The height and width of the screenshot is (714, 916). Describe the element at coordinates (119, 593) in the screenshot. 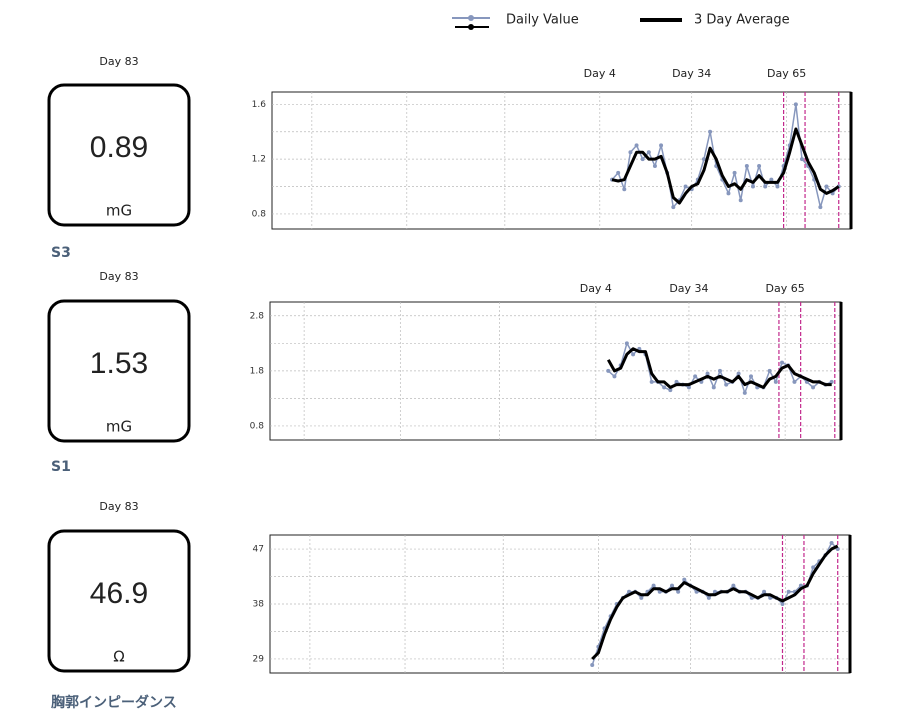

I see `value: 46.9` at that location.